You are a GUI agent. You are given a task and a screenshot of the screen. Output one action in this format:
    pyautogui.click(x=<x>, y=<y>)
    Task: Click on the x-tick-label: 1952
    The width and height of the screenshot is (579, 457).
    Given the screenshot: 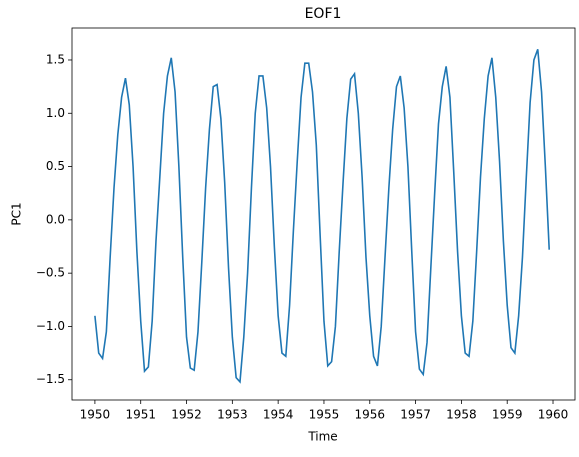 What is the action you would take?
    pyautogui.click(x=186, y=415)
    